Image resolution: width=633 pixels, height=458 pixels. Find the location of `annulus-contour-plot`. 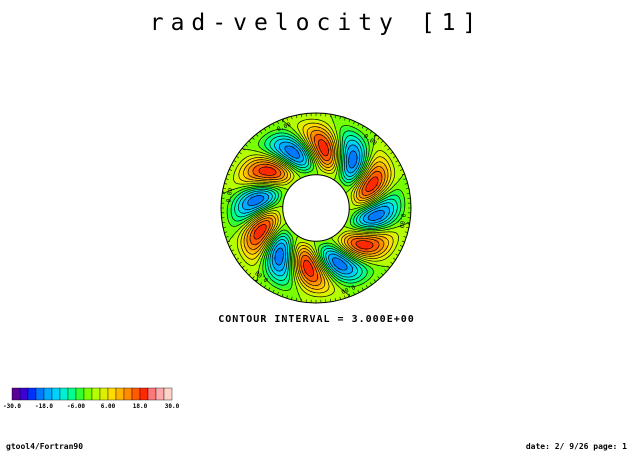

annulus-contour-plot is located at coordinates (316, 208).